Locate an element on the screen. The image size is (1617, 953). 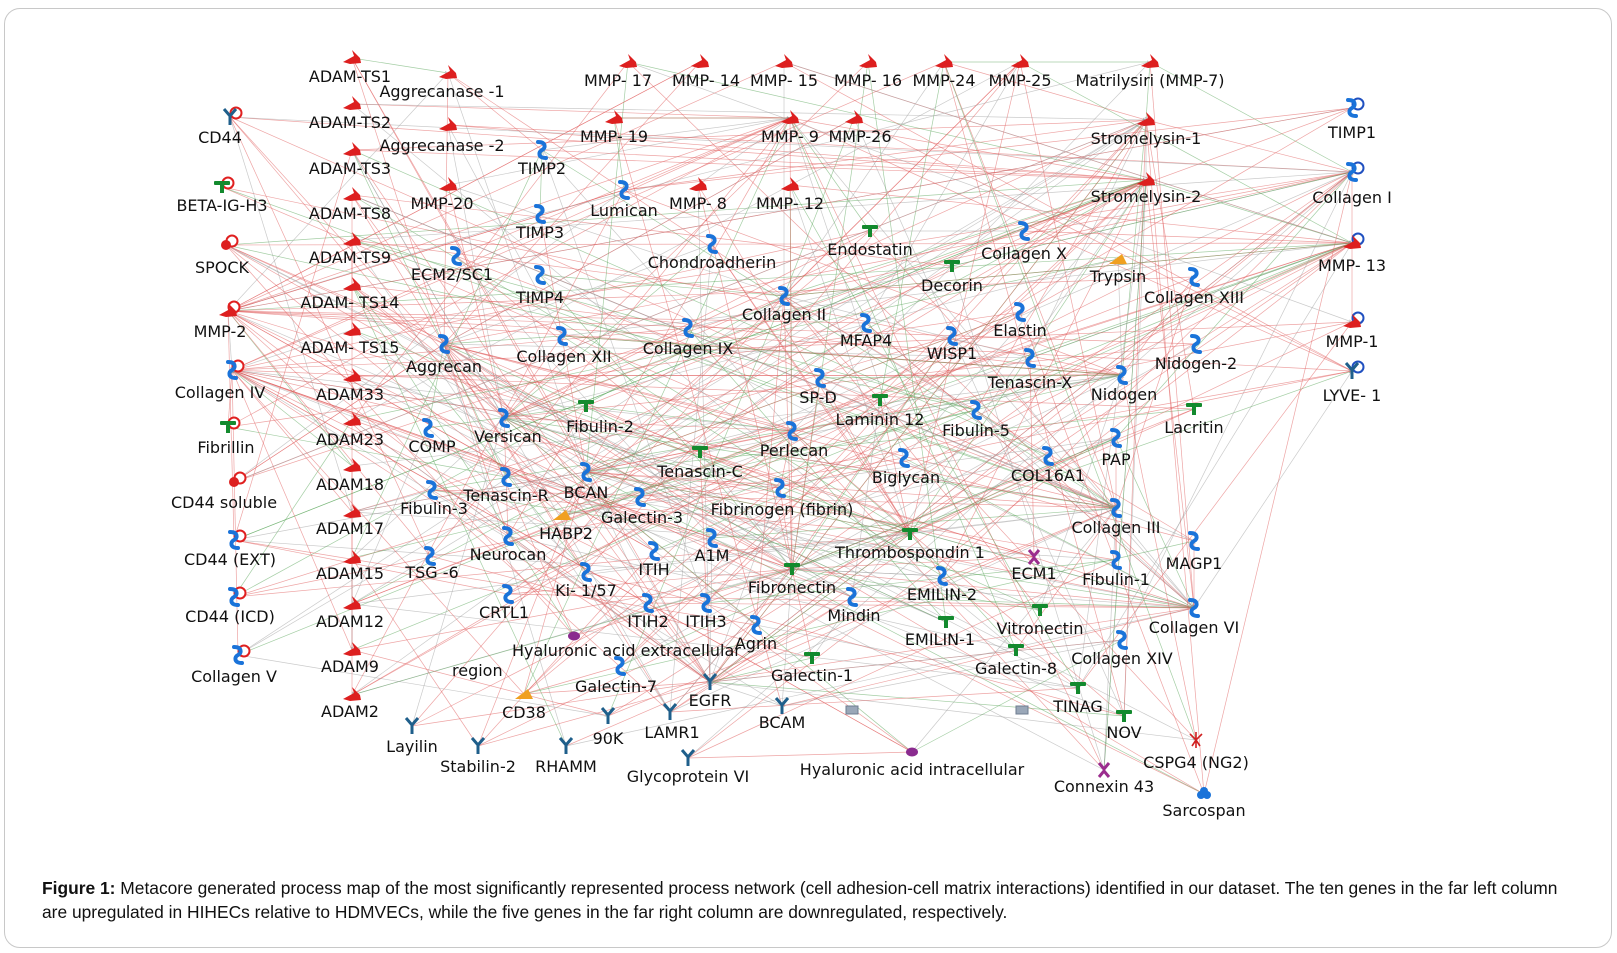
node-label: SPOCK is located at coordinates (222, 267).